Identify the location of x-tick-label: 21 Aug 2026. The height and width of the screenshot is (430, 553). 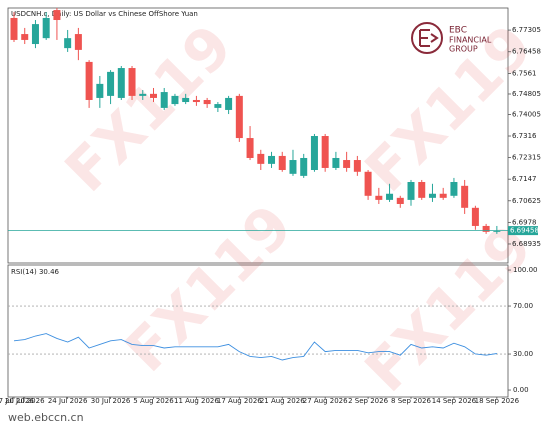
(282, 401).